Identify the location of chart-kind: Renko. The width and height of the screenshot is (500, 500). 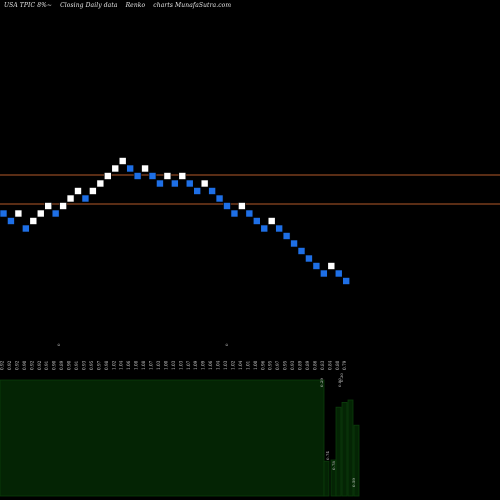
(135, 5).